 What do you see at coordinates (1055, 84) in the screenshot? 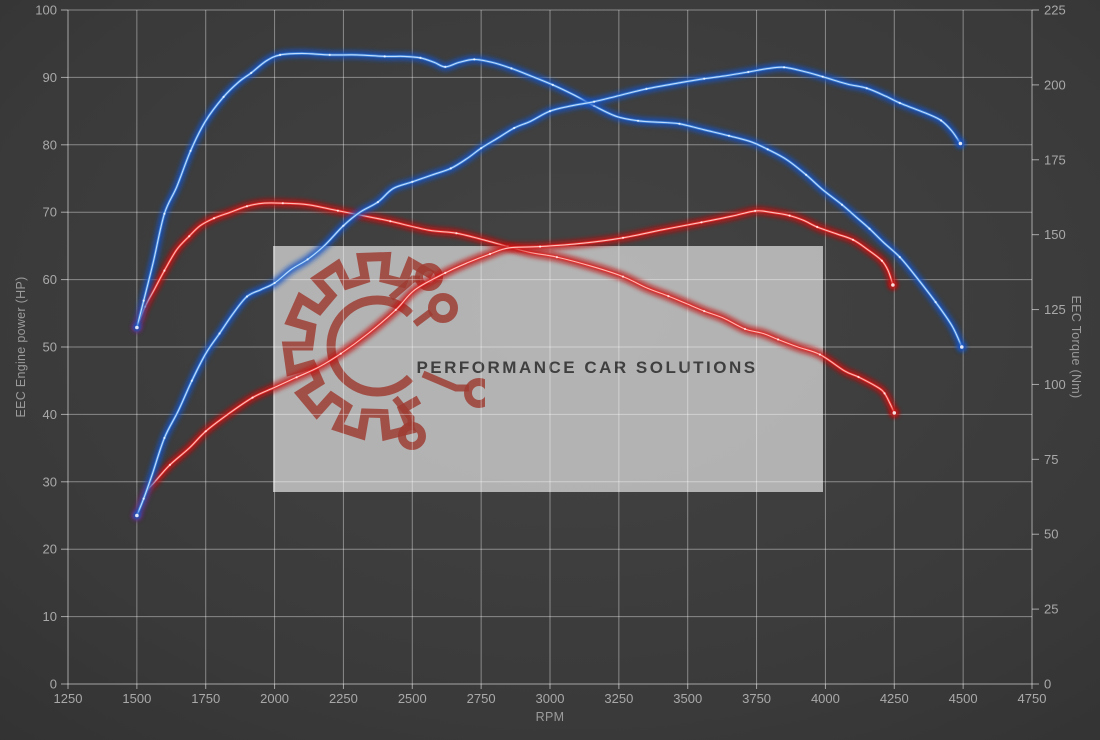
I see `svg-text: 200` at bounding box center [1055, 84].